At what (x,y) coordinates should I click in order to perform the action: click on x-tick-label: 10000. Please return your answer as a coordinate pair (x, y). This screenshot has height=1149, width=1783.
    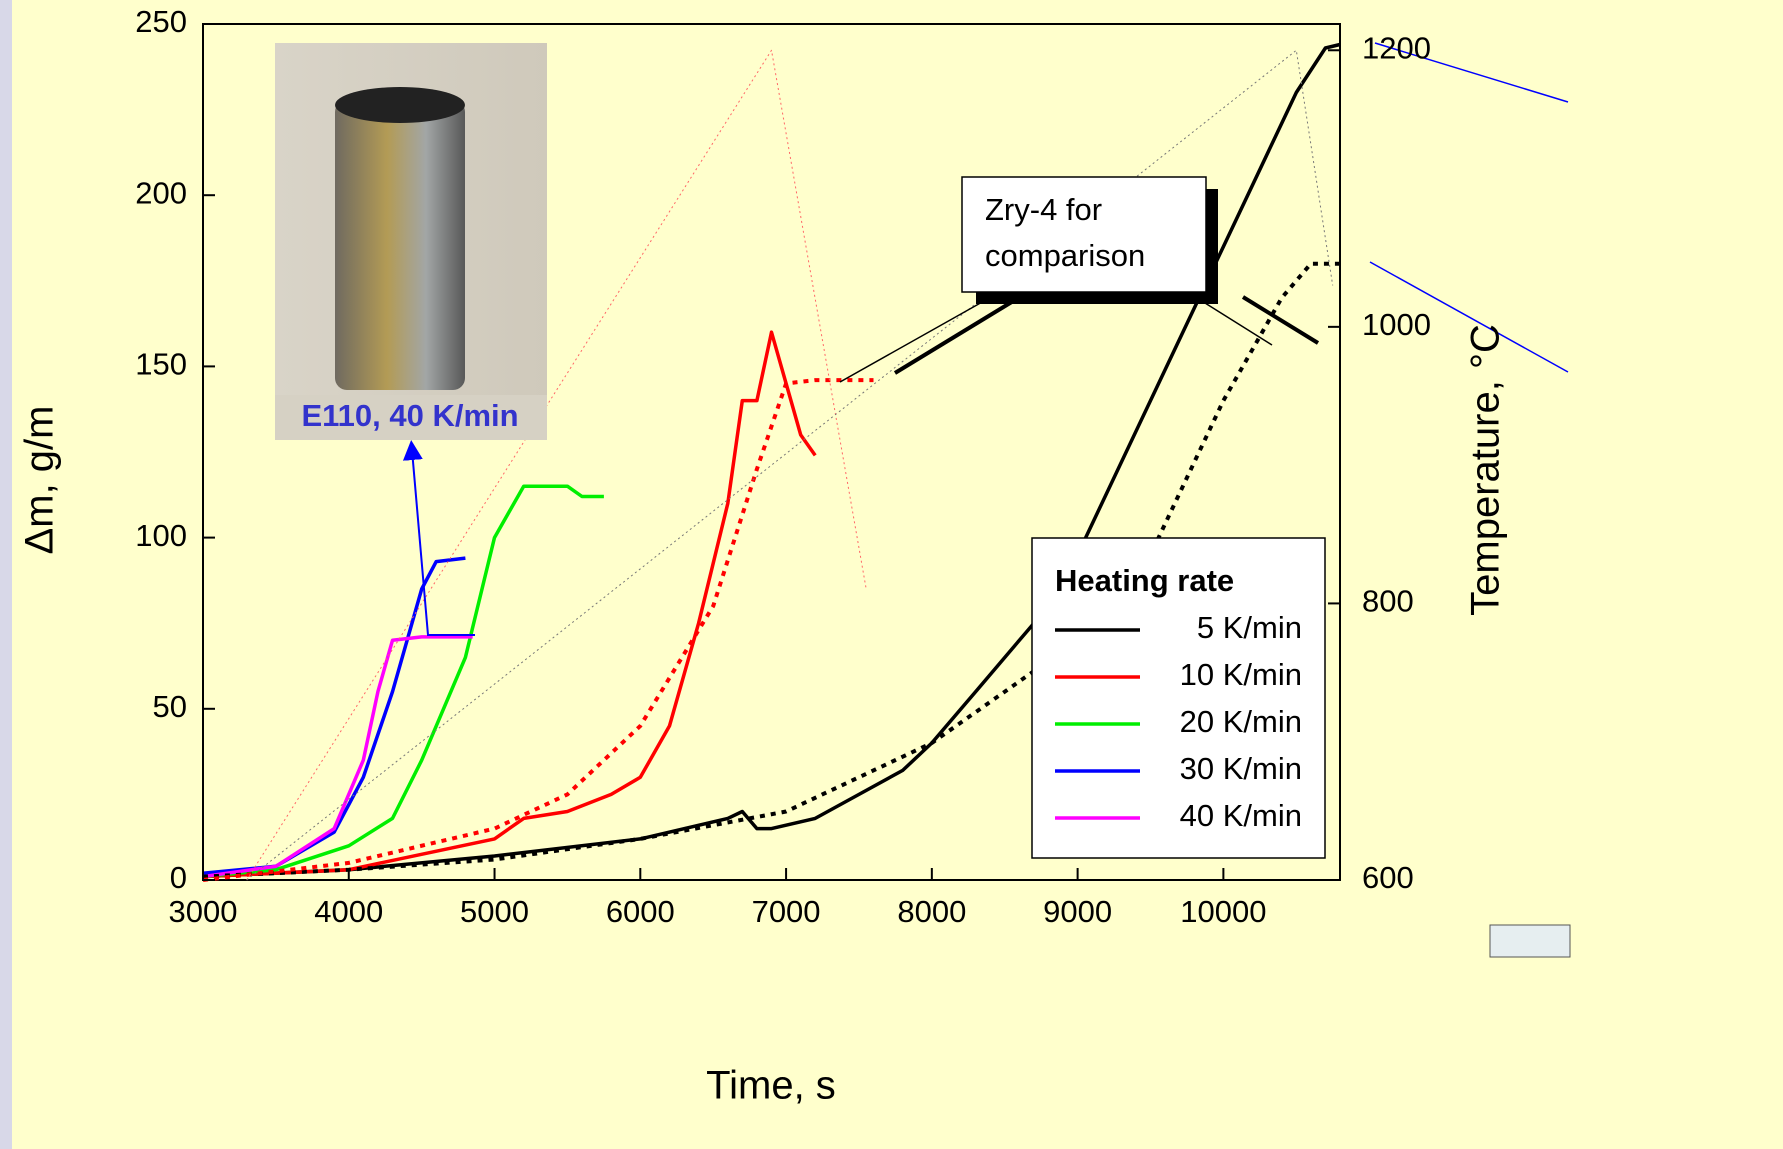
    Looking at the image, I should click on (1223, 911).